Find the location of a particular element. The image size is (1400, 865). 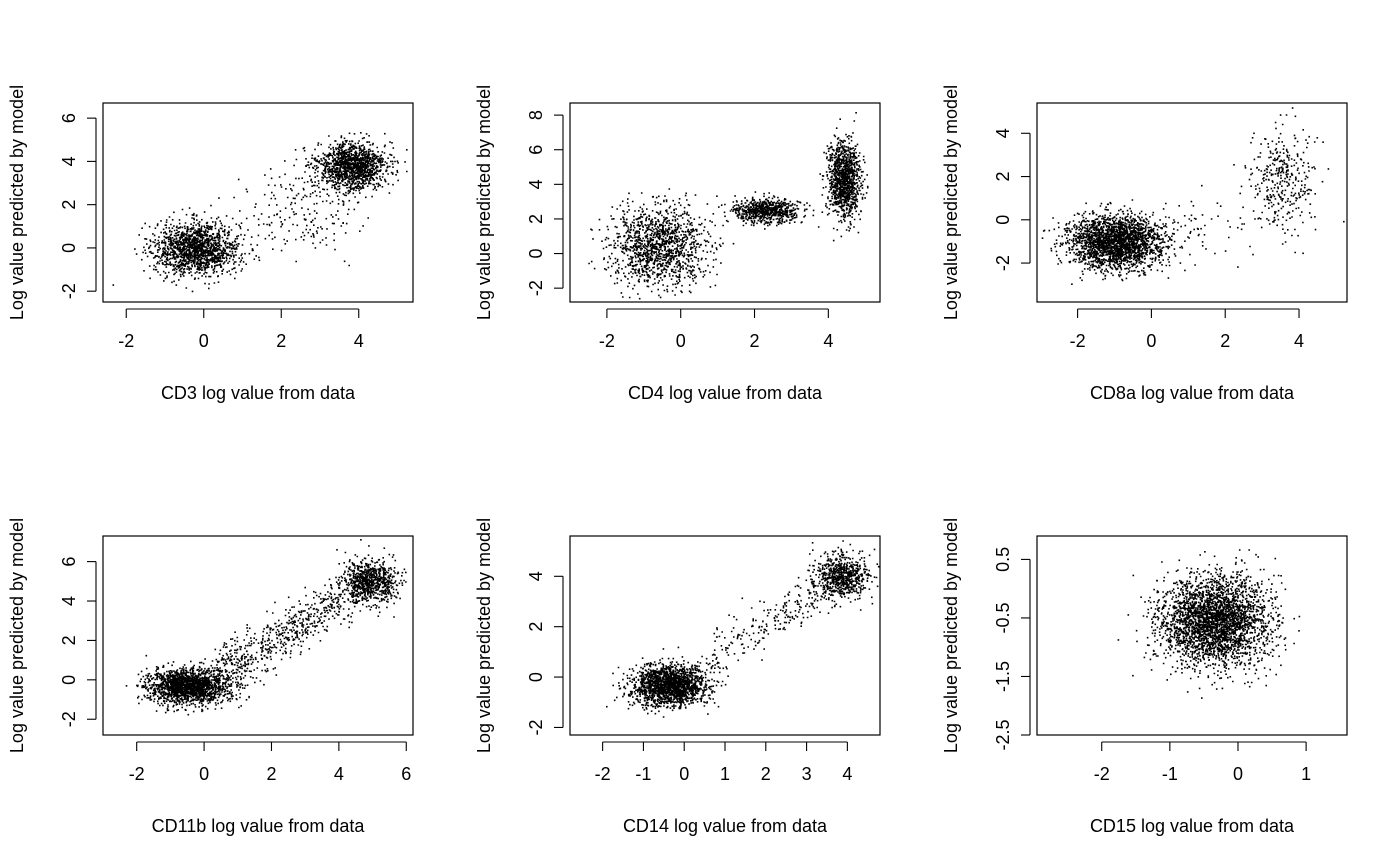

x-axis-label: CD11b log value from data is located at coordinates (259, 826).